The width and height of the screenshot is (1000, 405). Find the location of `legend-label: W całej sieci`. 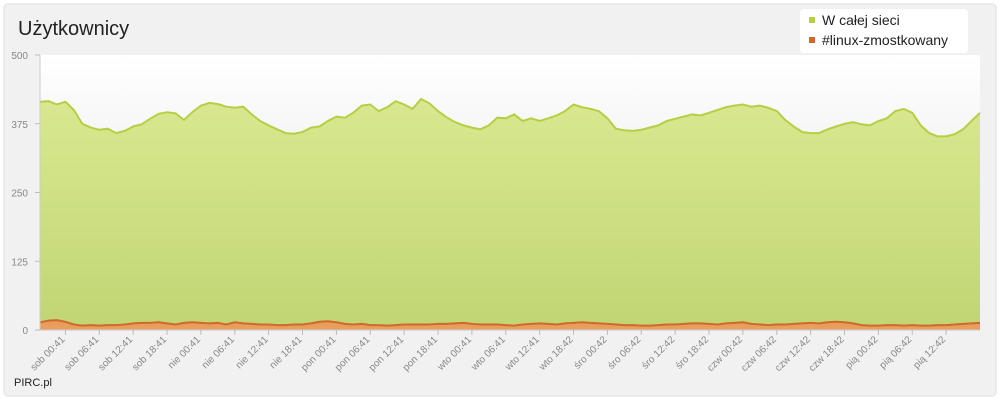

legend-label: W całej sieci is located at coordinates (861, 20).